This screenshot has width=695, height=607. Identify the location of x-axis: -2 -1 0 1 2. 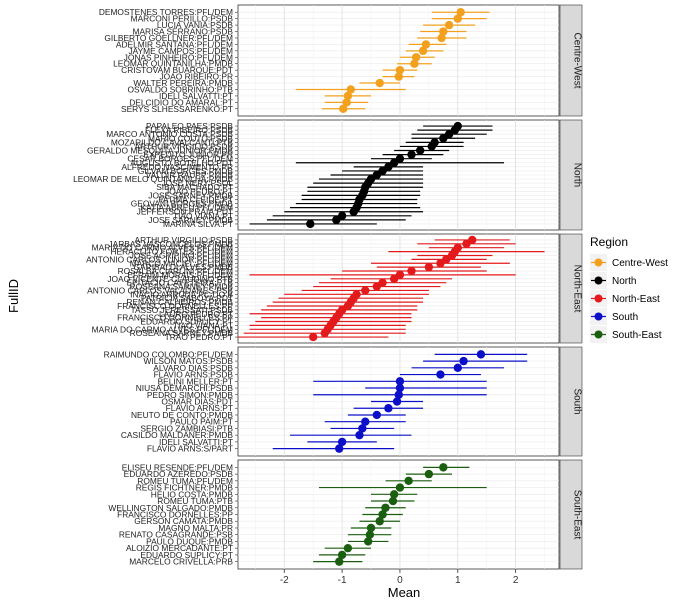
(399, 577).